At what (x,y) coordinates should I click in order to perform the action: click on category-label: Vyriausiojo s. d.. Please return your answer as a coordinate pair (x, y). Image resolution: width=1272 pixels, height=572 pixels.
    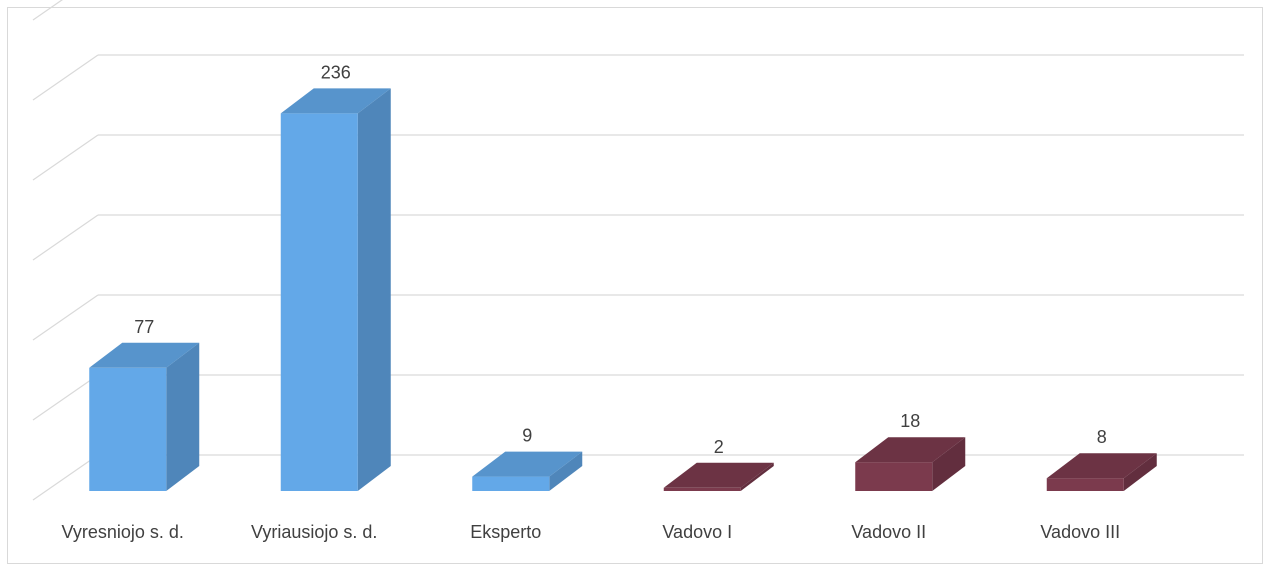
    Looking at the image, I should click on (314, 532).